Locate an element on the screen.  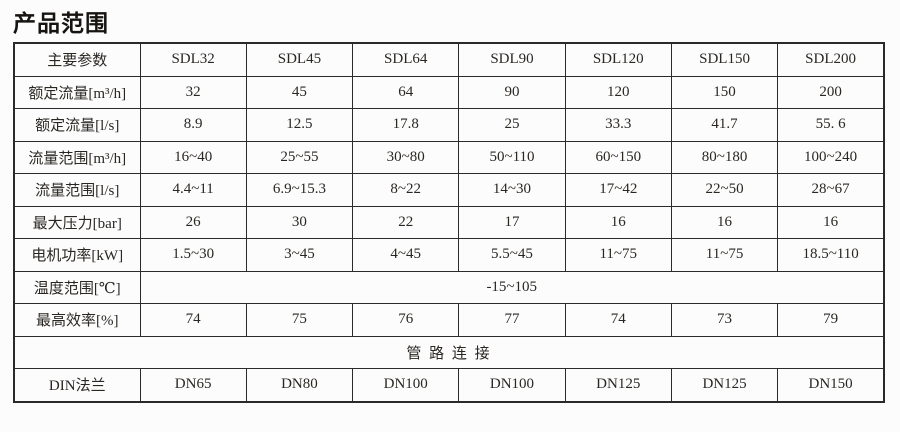
header-label-cell: 主要参数 is located at coordinates (77, 59).